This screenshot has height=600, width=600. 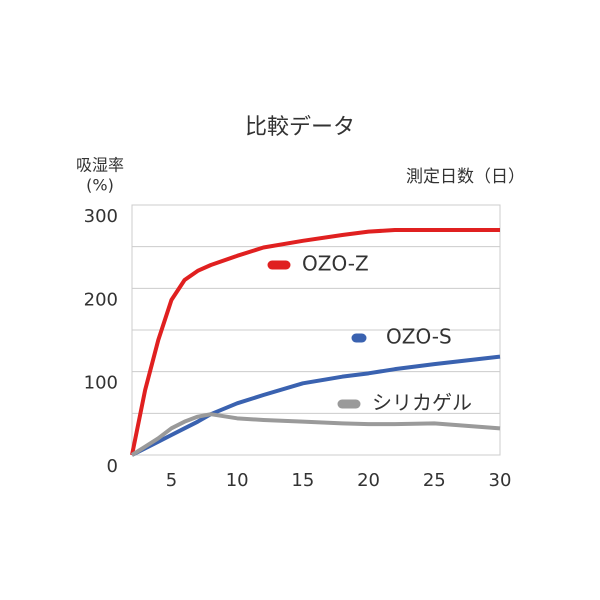 What do you see at coordinates (419, 337) in the screenshot?
I see `legend-label: OZO-S` at bounding box center [419, 337].